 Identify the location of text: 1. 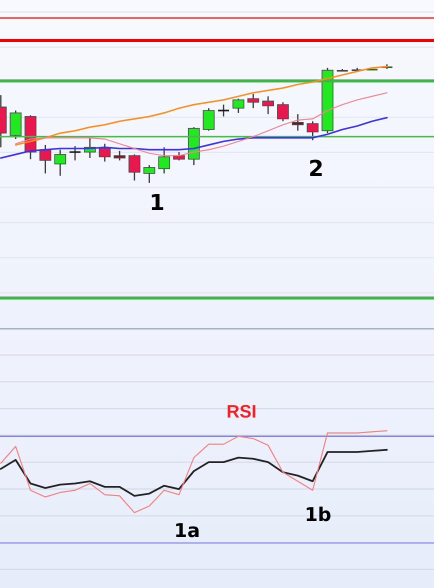
(157, 203).